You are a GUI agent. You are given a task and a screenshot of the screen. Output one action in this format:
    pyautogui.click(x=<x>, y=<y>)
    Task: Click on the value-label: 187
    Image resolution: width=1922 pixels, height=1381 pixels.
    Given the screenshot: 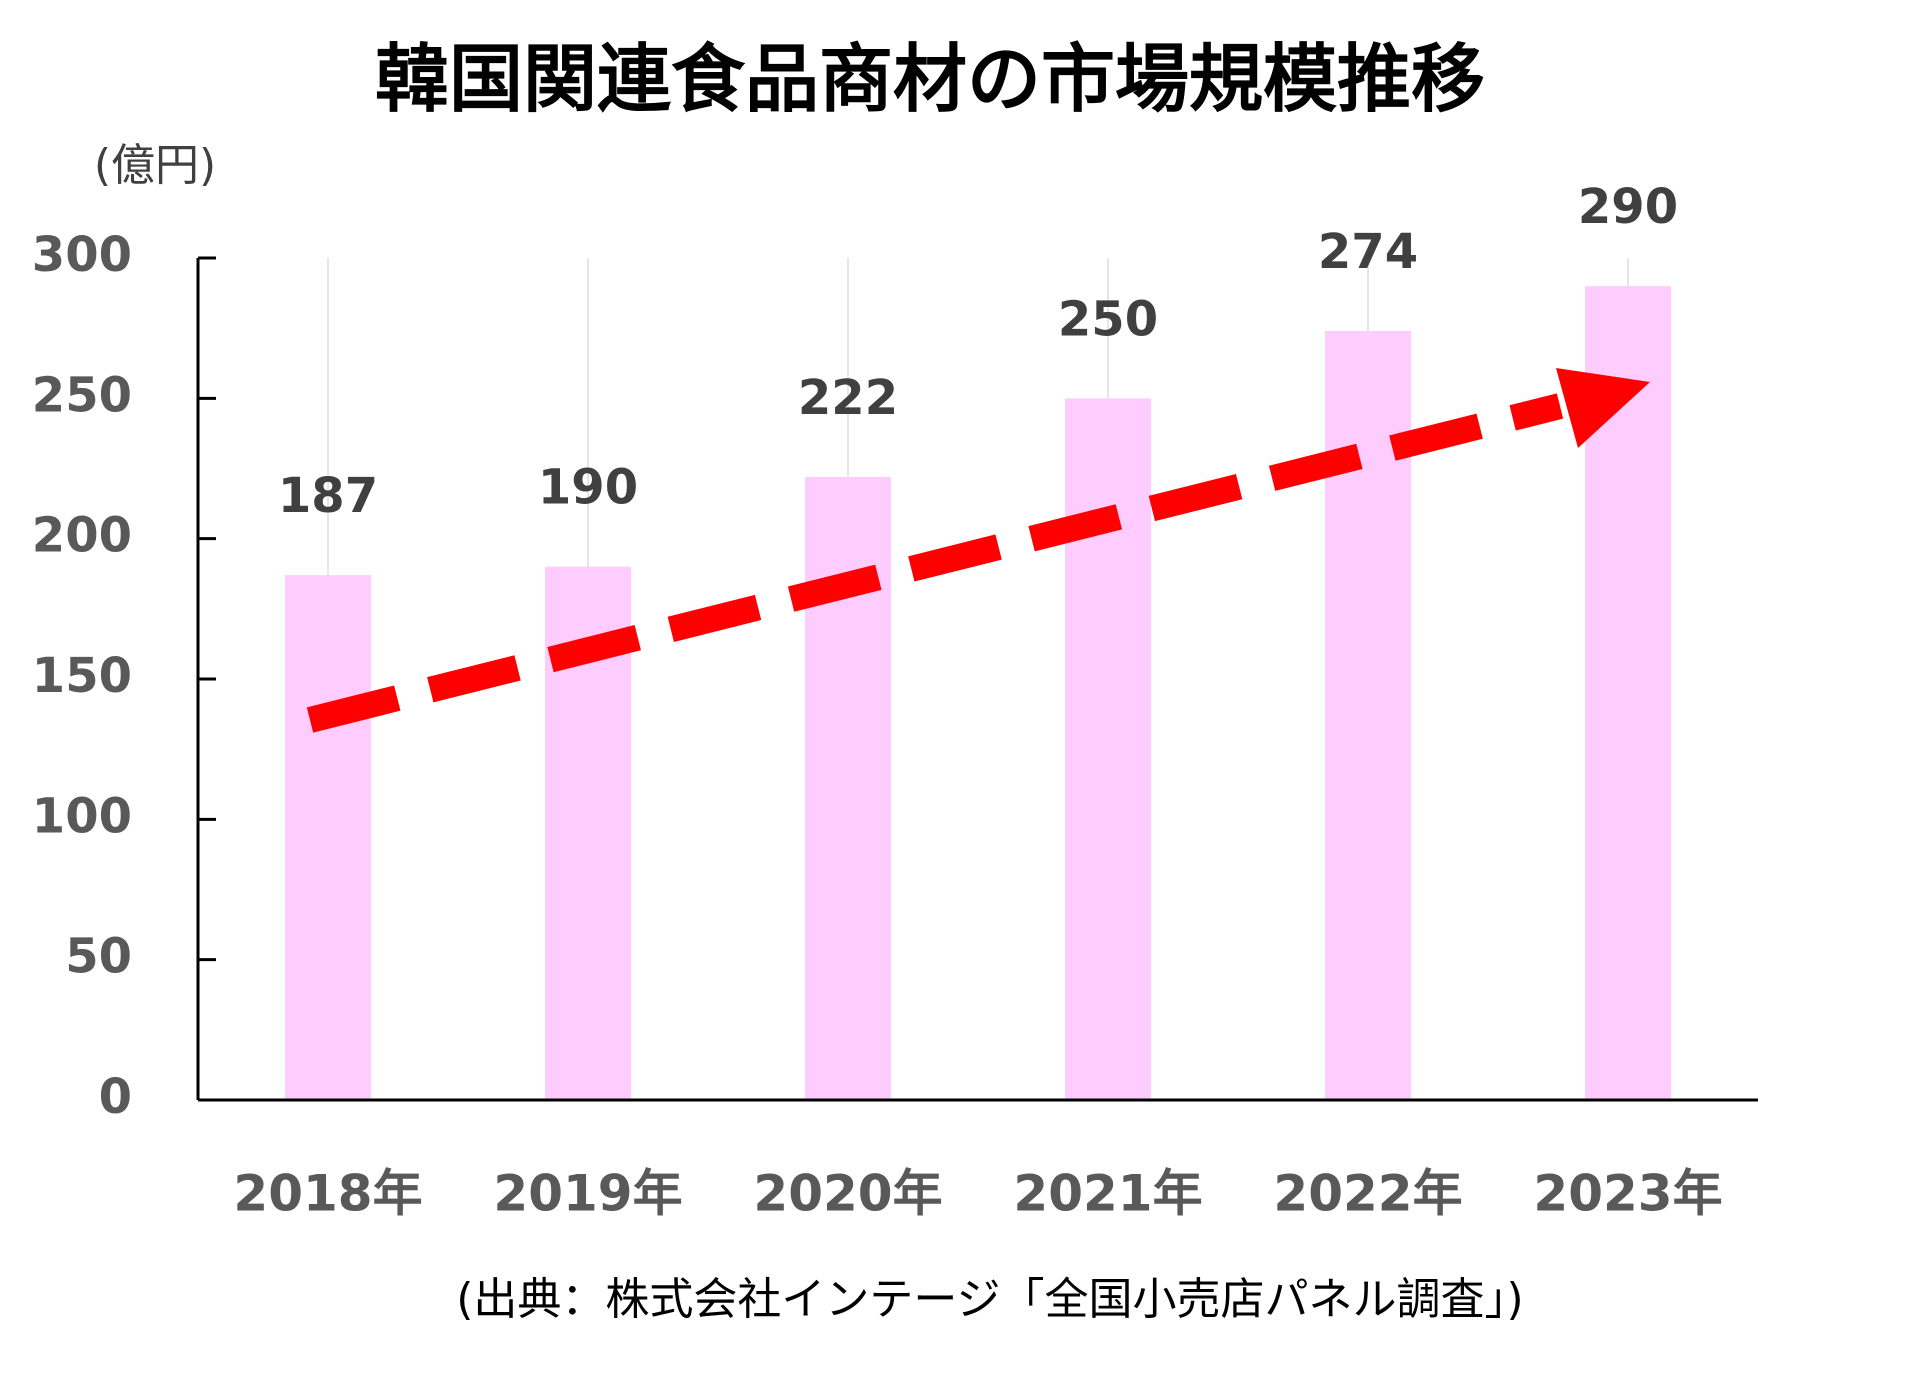 What is the action you would take?
    pyautogui.click(x=328, y=496)
    